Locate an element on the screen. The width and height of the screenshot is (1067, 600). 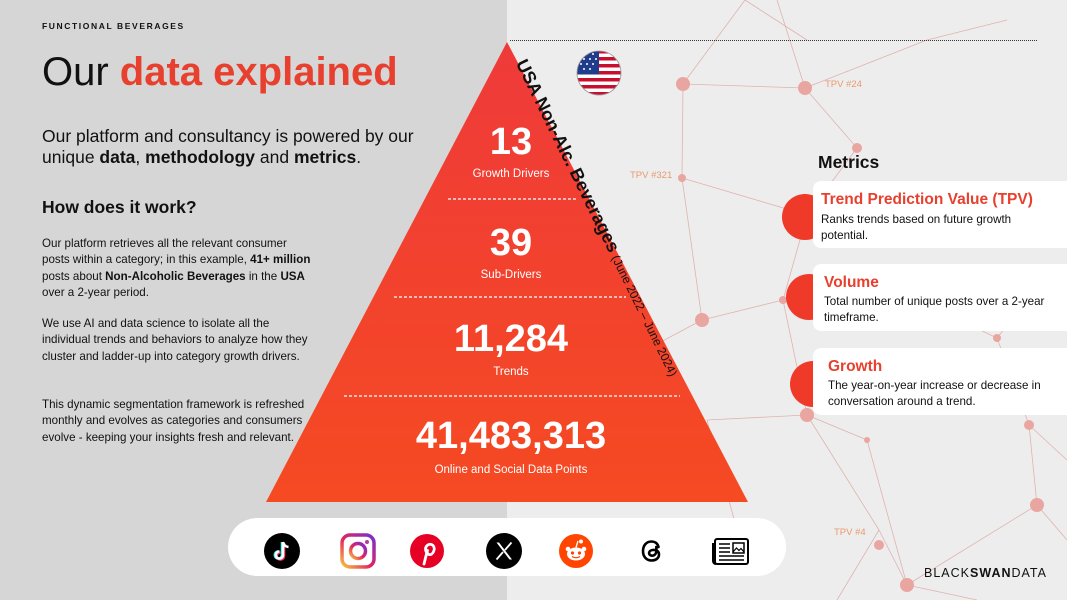
usa-flag-icon is located at coordinates (599, 73).